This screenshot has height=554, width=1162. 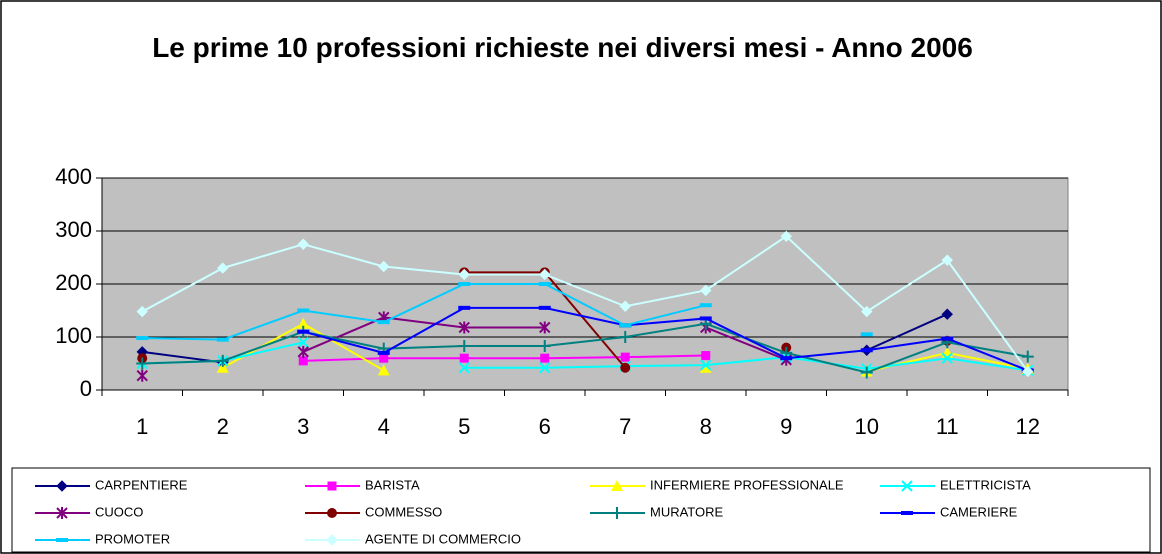 I want to click on legend-label: COMMESSO, so click(x=403, y=511).